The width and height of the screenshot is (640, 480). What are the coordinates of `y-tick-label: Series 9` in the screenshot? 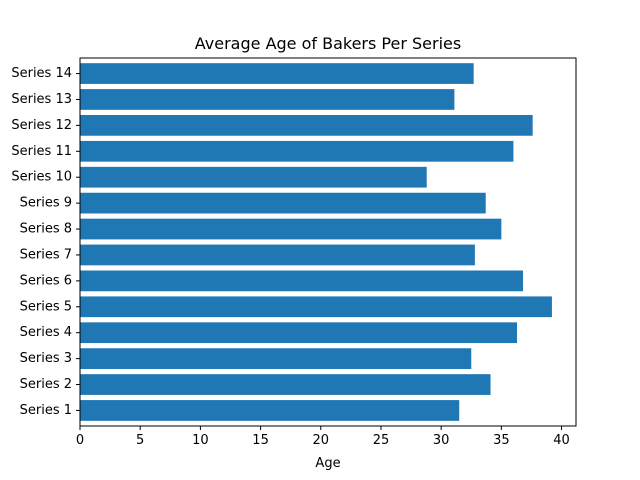 It's located at (46, 203).